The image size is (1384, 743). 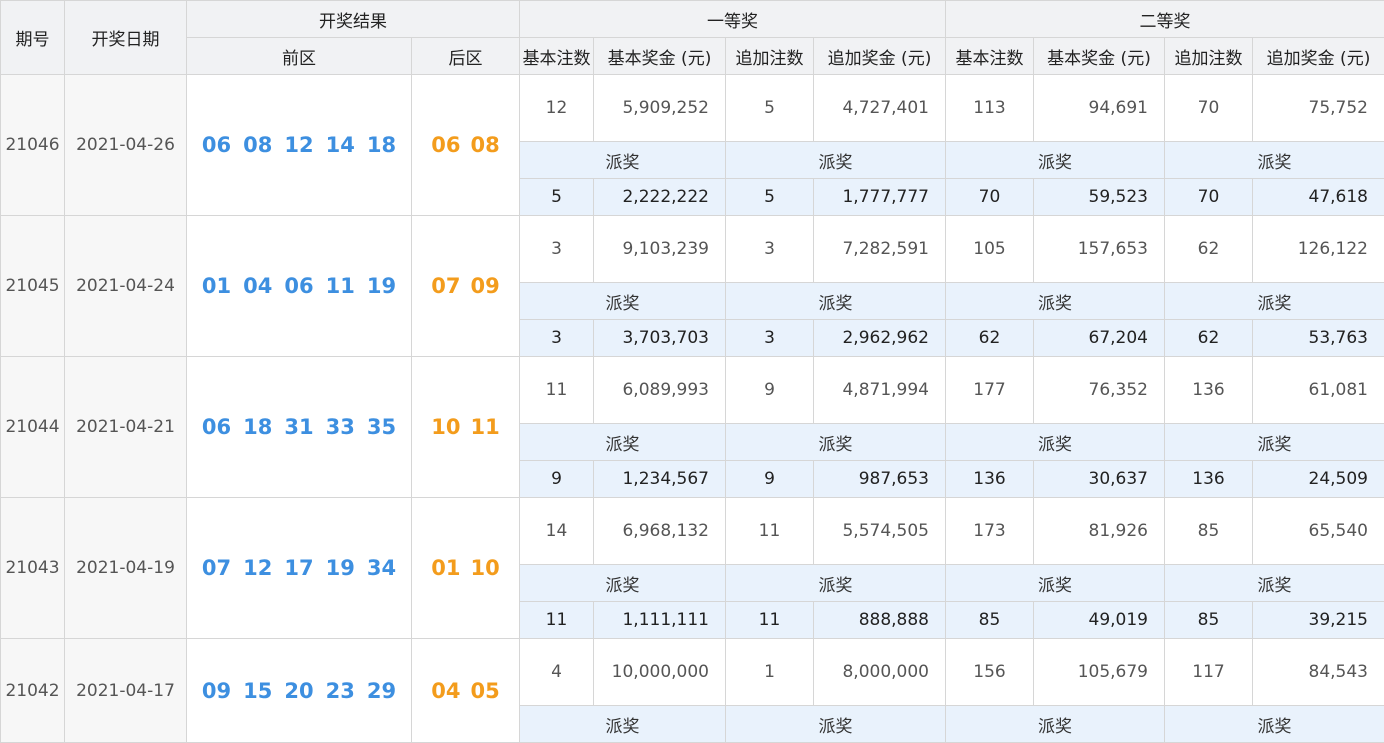 What do you see at coordinates (557, 672) in the screenshot?
I see `first-basic-count: 4` at bounding box center [557, 672].